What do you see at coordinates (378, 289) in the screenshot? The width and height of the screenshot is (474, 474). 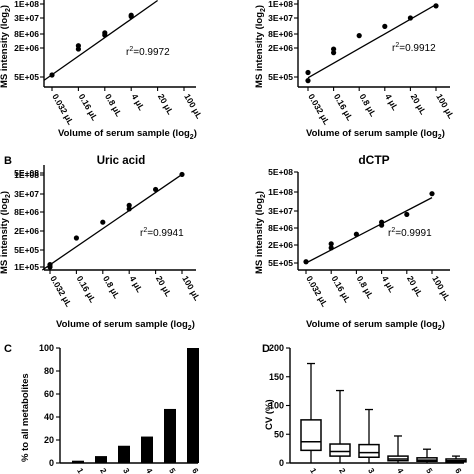 I see `x-ticks-b-right: 0.032 μL 0.16 μL 0.8 μL 4 μL 20 μL 100 μL` at bounding box center [378, 289].